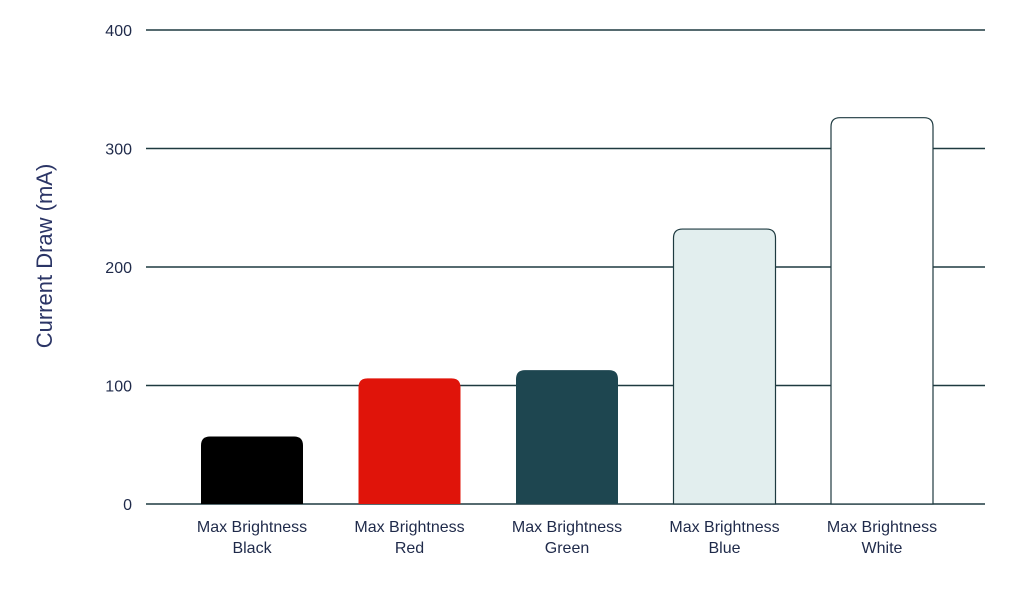  I want to click on y-tick-label: 400, so click(118, 31).